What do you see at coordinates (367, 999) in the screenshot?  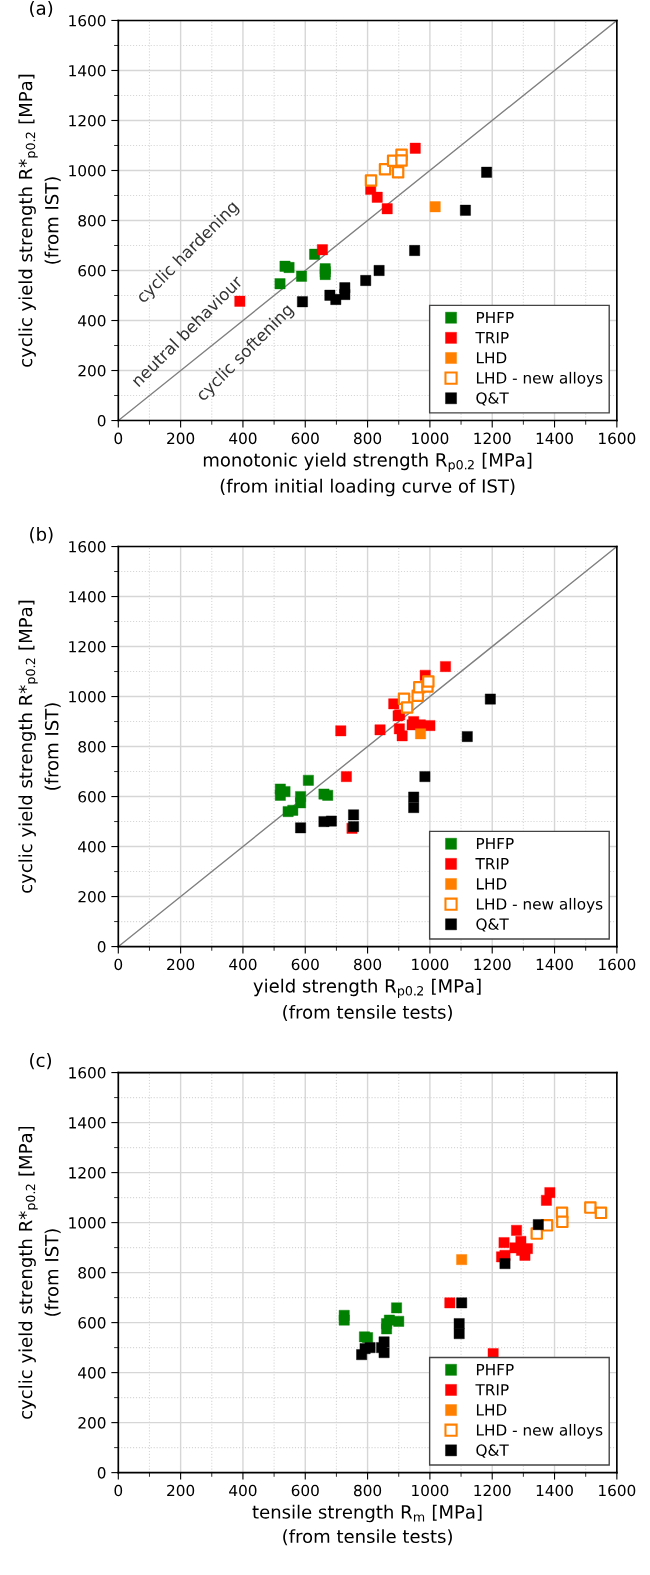 I see `x-axis-title: yield strength R$_{p0.2}$ [MPa] (from tensile tests)` at bounding box center [367, 999].